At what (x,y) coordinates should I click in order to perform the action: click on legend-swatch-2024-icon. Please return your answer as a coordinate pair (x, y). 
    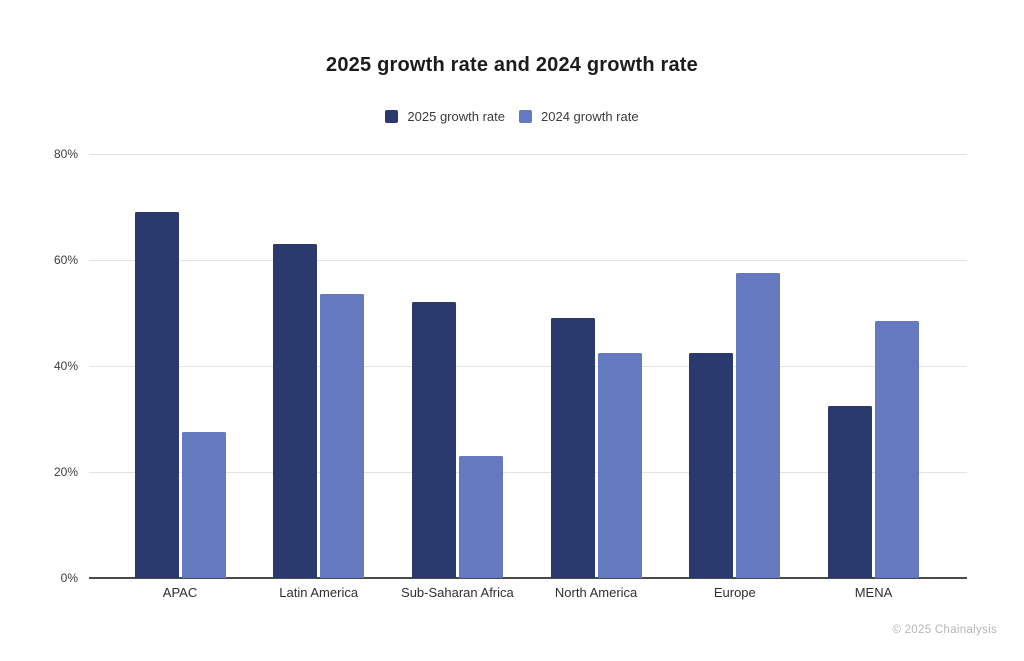
    Looking at the image, I should click on (525, 116).